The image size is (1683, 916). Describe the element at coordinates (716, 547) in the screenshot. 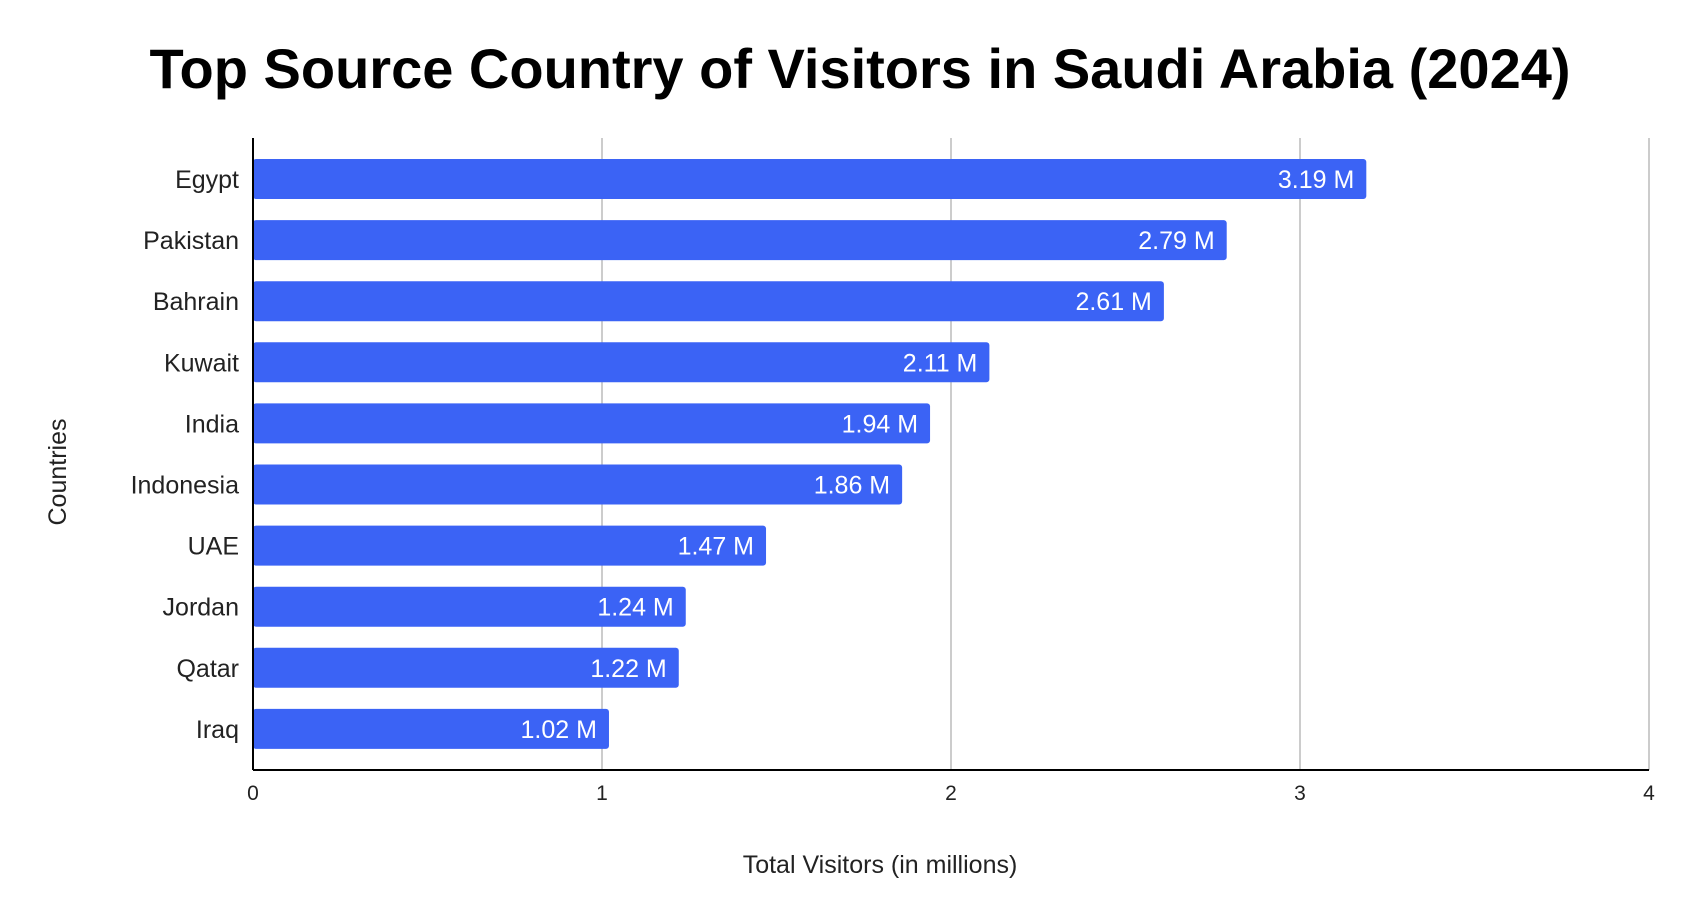

I see `data-label-uae: 1.47 M` at that location.